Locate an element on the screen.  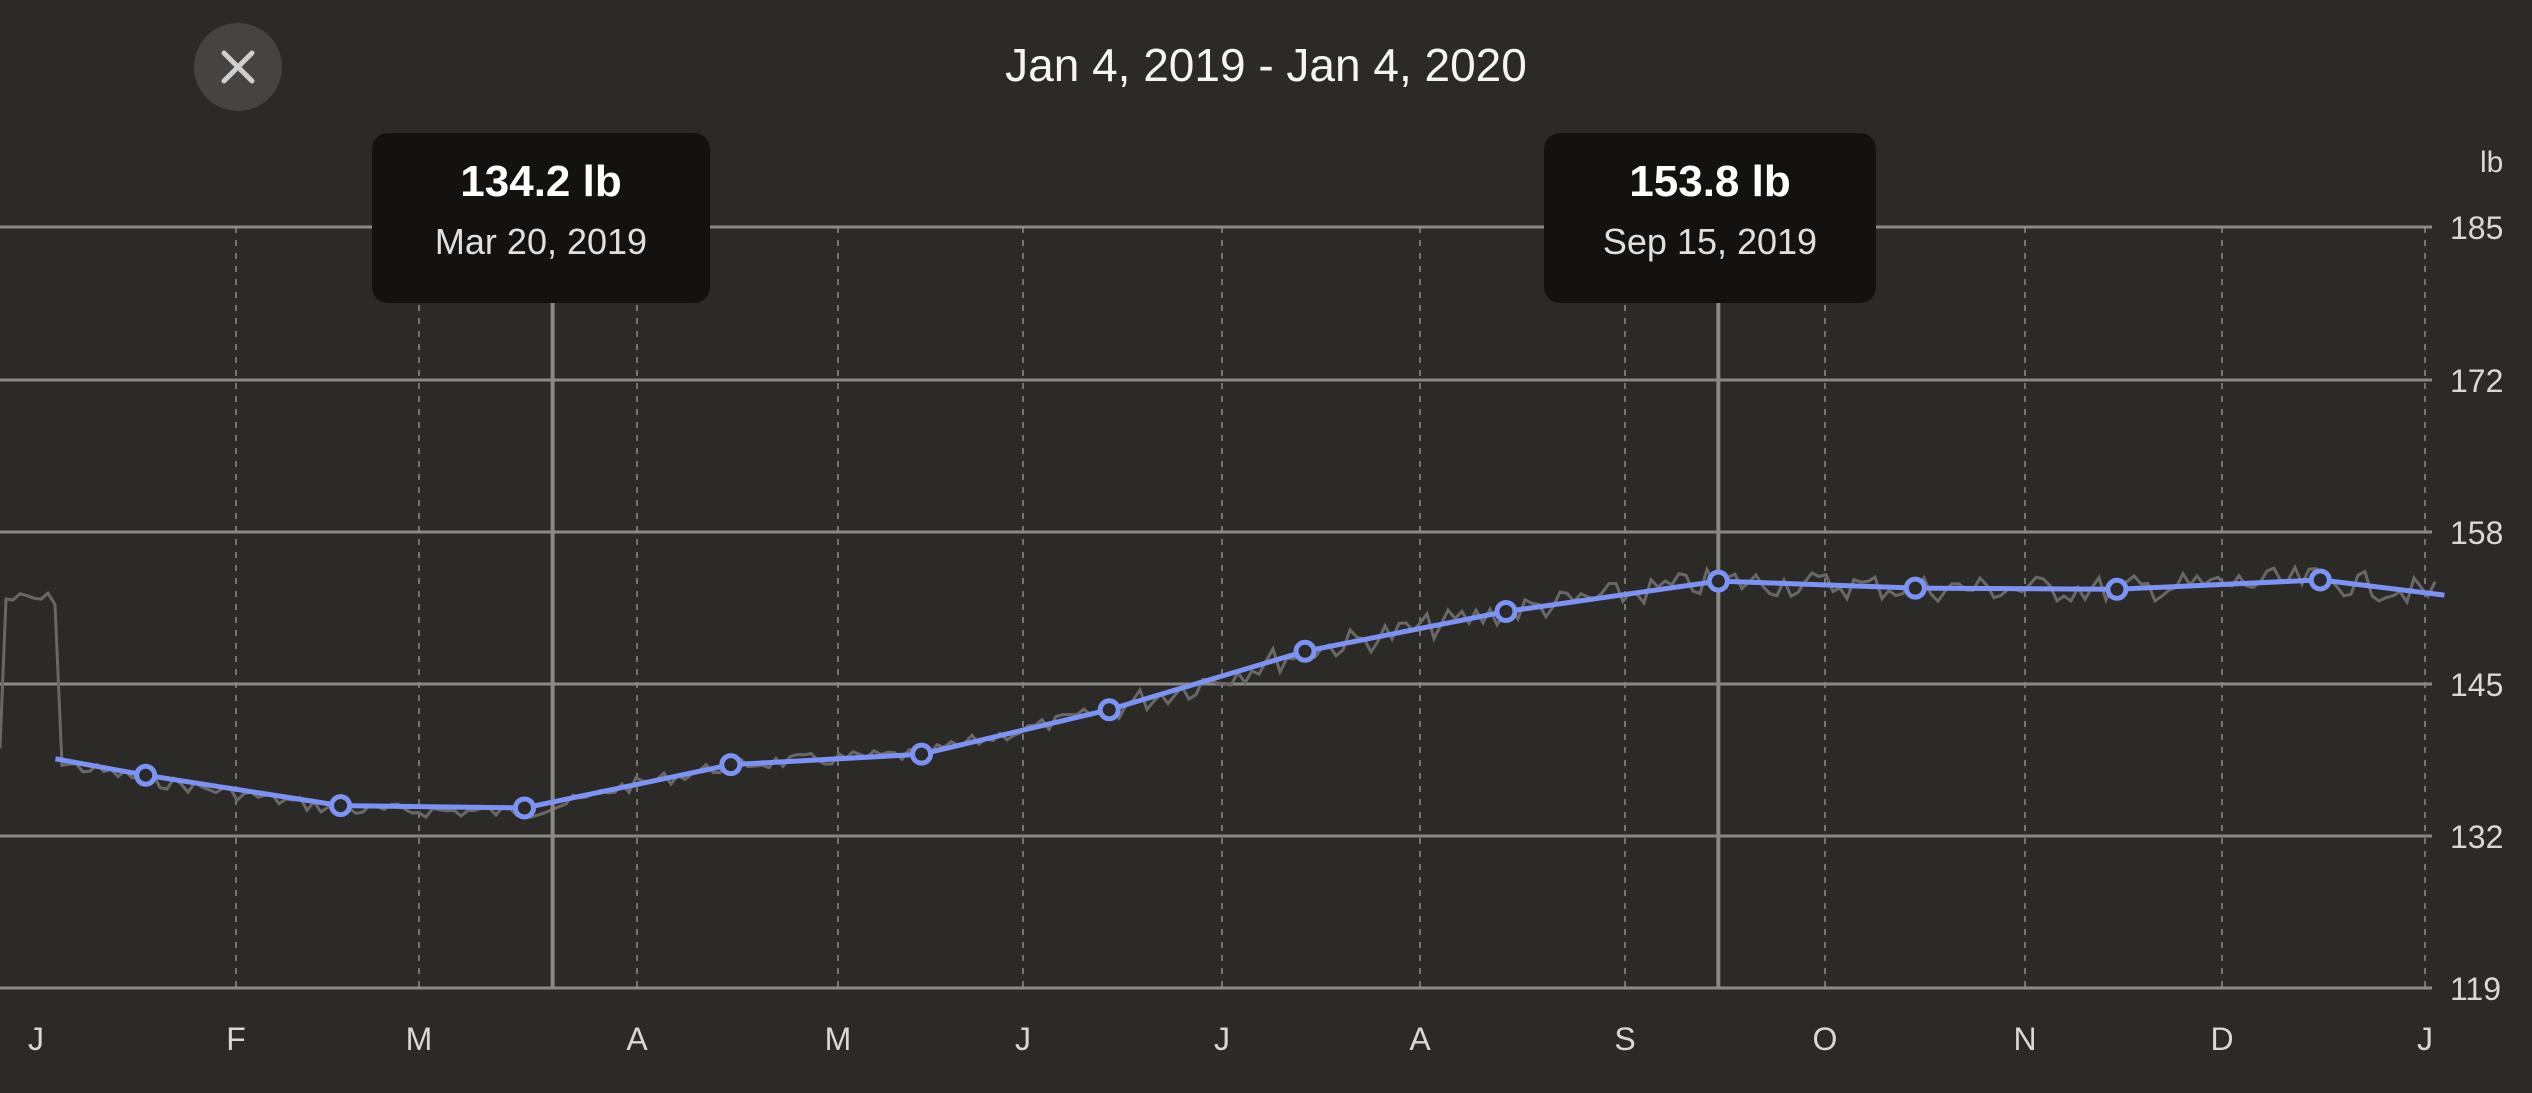
y-tick-label: 158 is located at coordinates (2476, 533).